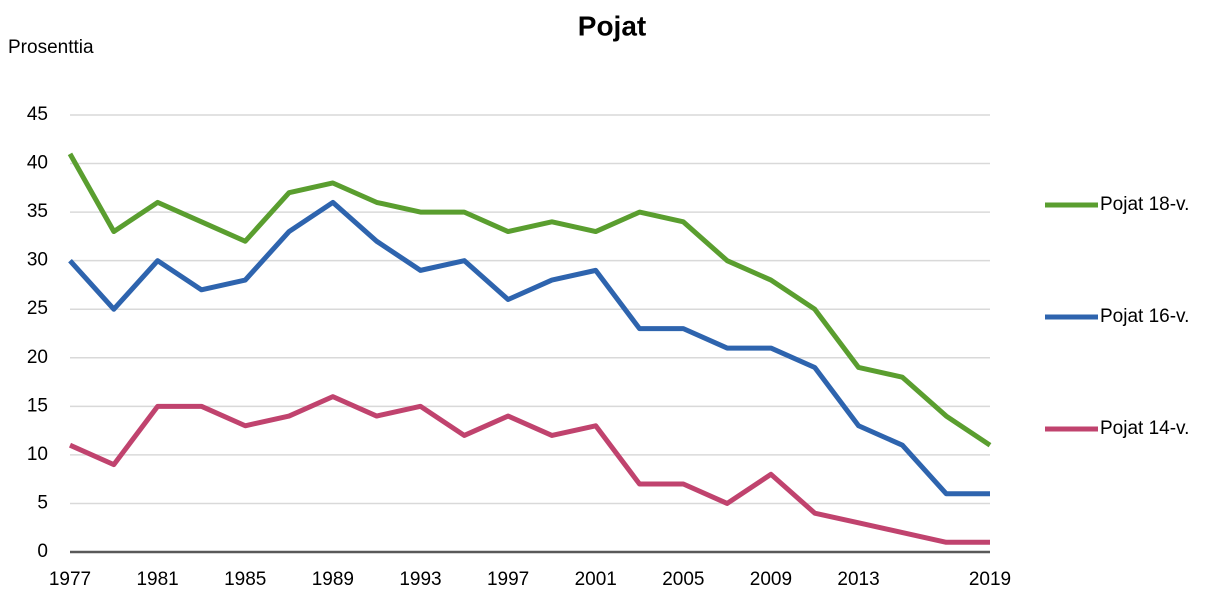 The image size is (1223, 594). What do you see at coordinates (37, 308) in the screenshot?
I see `y-tick-label: 25` at bounding box center [37, 308].